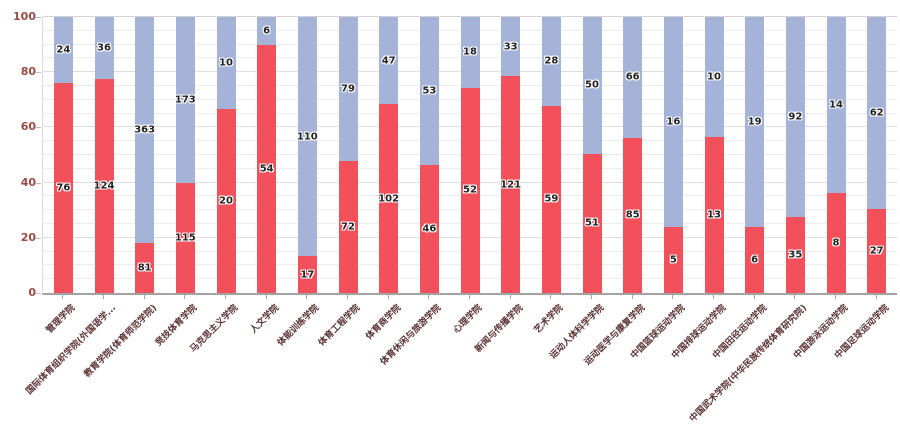 Image resolution: width=900 pixels, height=436 pixels. I want to click on bar-value-label-blue: 24, so click(63, 50).